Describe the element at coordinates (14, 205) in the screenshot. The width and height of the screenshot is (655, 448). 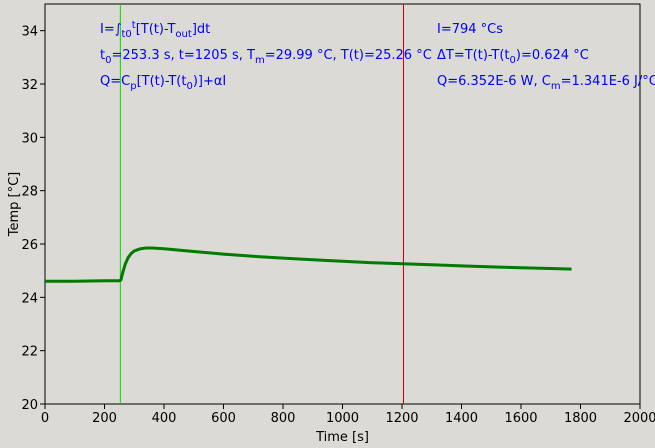
I see `y-axis-title: Temp [°C]` at that location.